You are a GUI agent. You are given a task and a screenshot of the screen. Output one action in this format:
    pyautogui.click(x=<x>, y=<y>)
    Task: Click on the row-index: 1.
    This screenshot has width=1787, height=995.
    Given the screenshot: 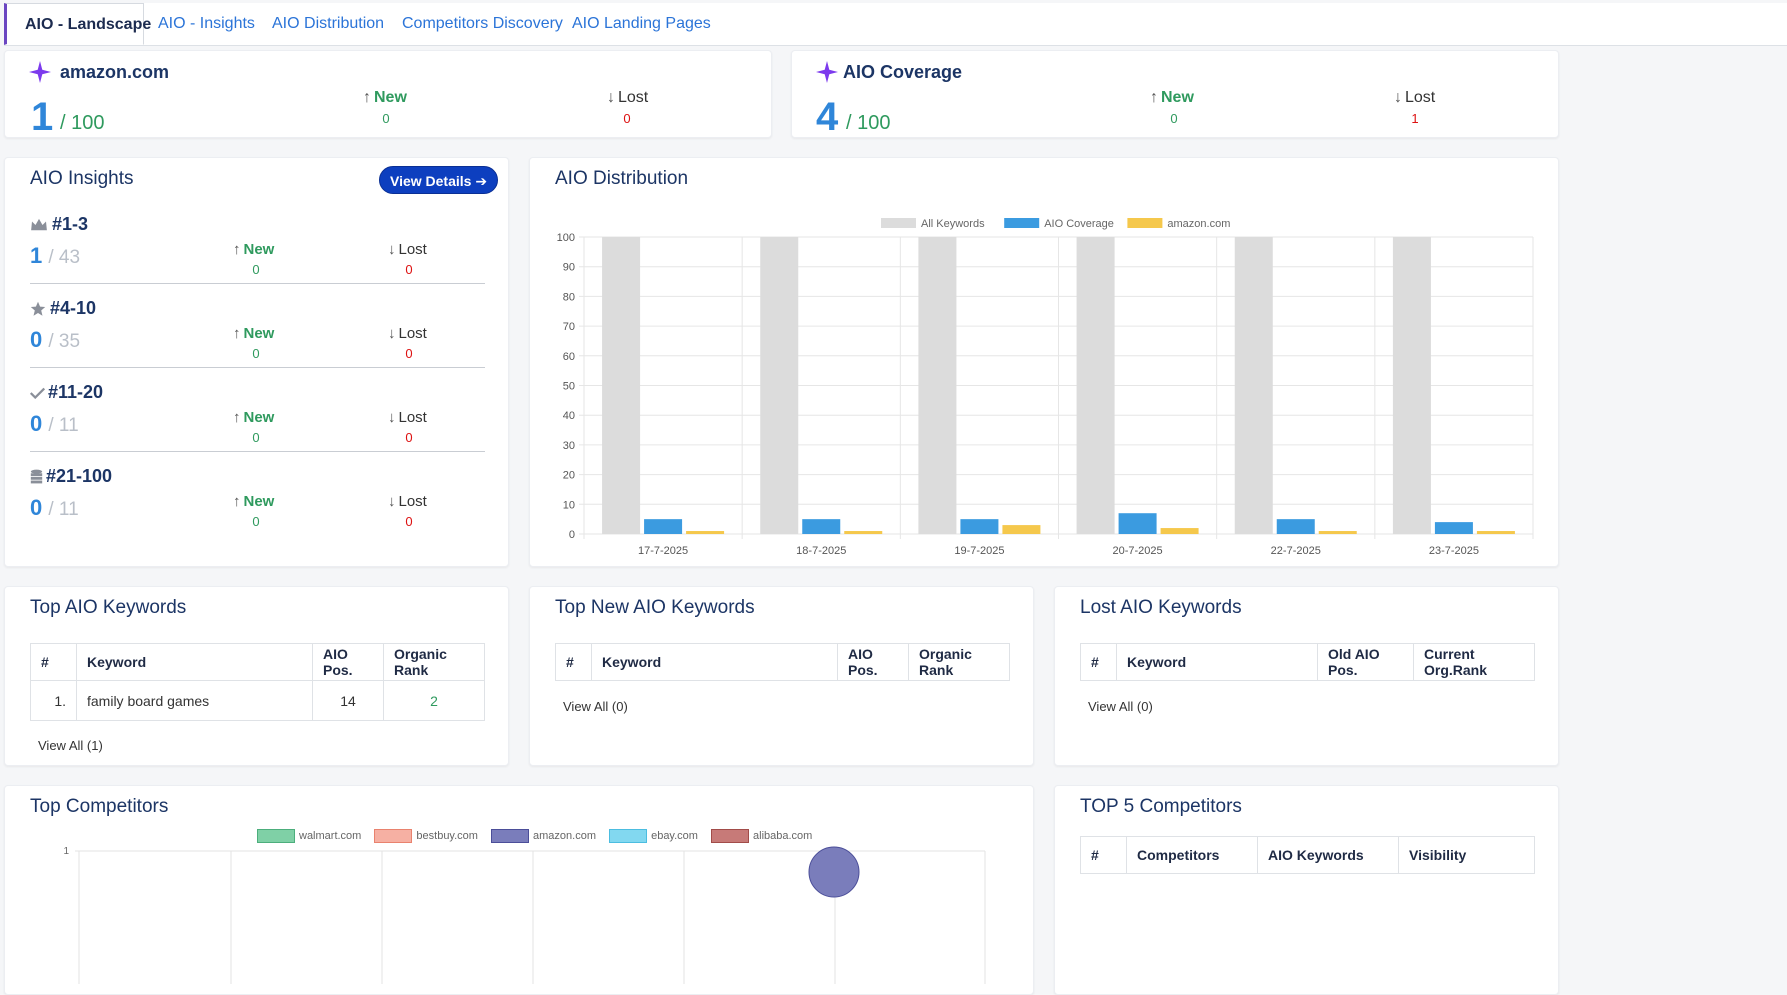 What is the action you would take?
    pyautogui.click(x=53, y=700)
    